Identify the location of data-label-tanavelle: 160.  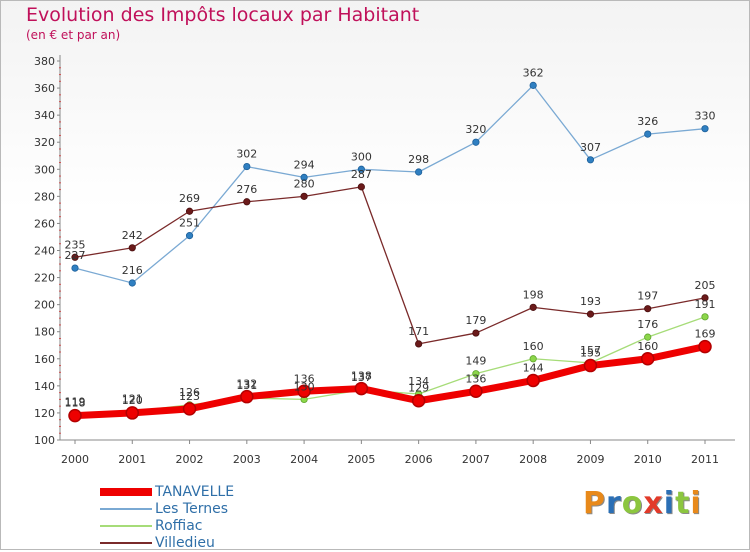
(647, 346).